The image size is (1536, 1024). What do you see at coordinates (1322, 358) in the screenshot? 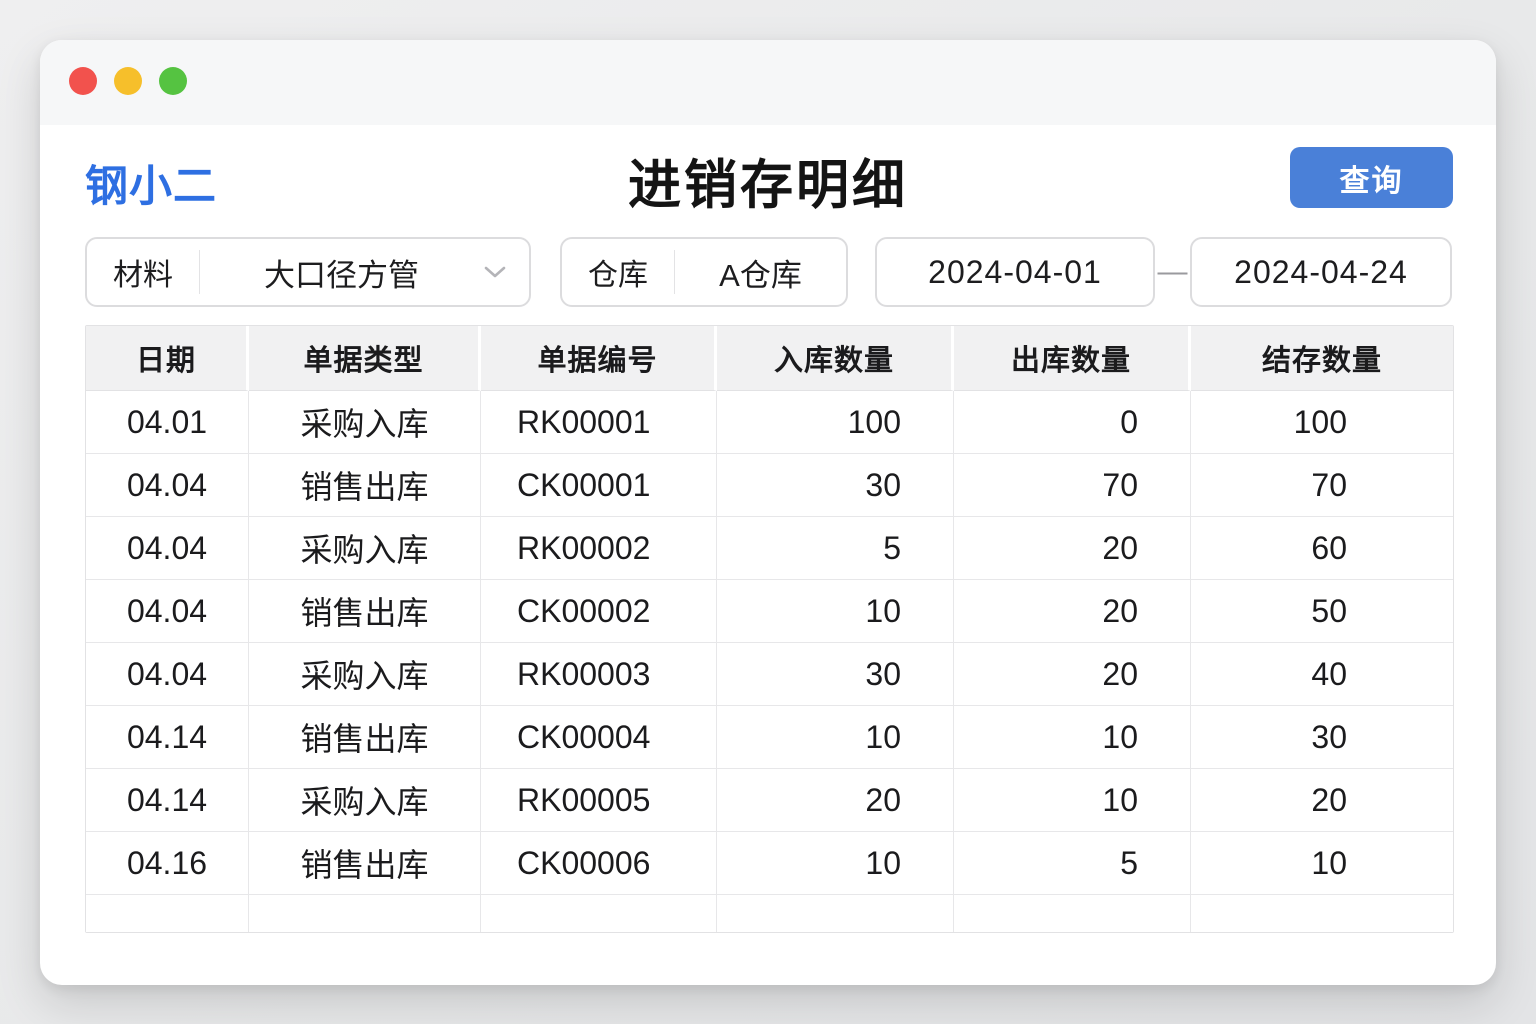
I see `column-header: 结存数量` at bounding box center [1322, 358].